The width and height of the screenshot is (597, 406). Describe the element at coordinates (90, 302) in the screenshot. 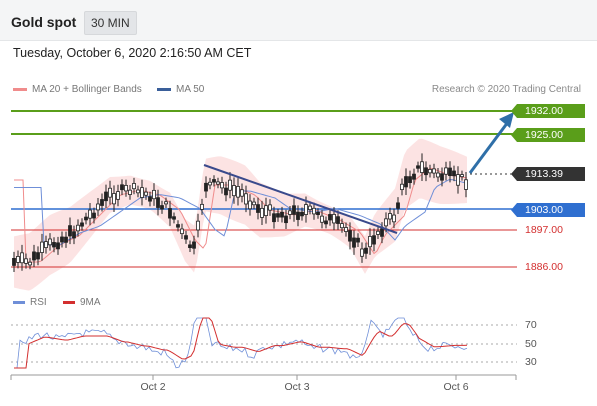

I see `rsi-ma-legend-label: 9MA` at that location.